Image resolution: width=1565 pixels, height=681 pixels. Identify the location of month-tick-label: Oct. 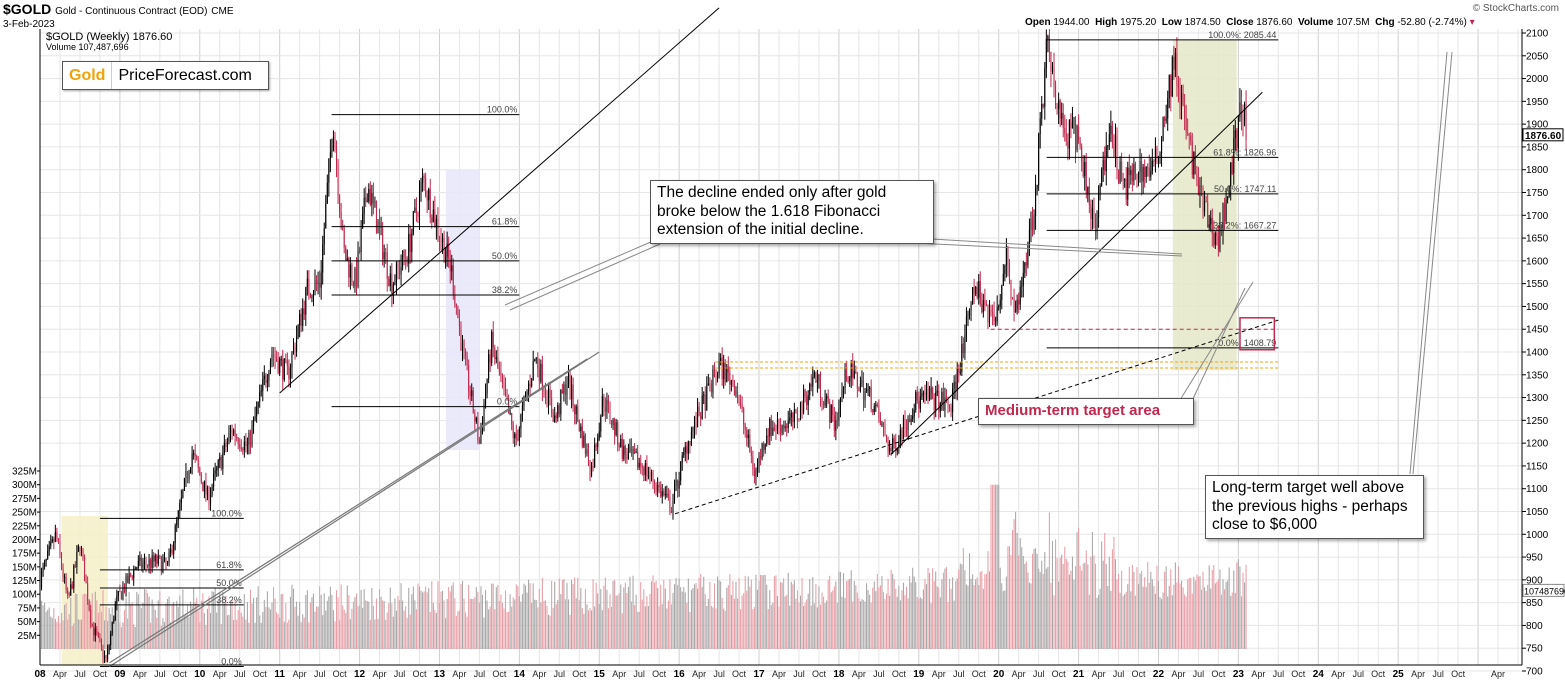
(340, 674).